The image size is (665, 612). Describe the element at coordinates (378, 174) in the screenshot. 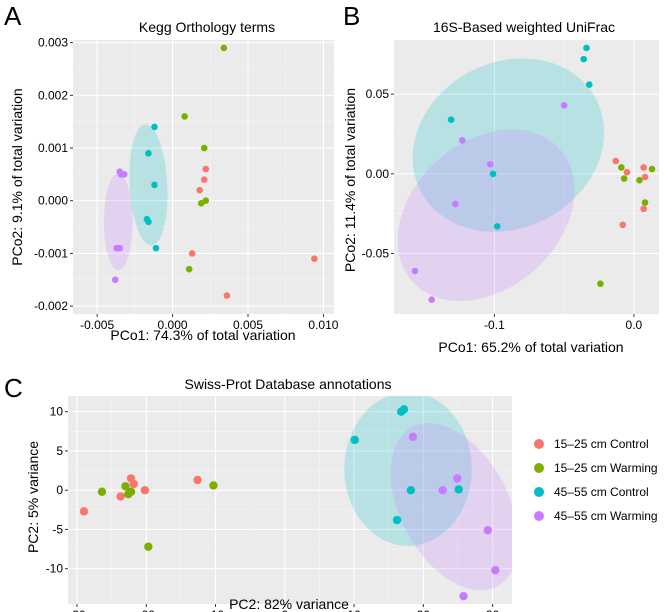

I see `y-tick-label: 0.00` at that location.